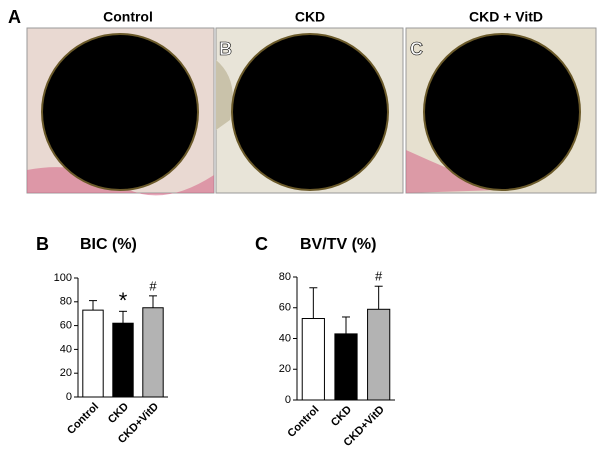 The image size is (602, 463). Describe the element at coordinates (108, 244) in the screenshot. I see `chart-title: BIC (%)` at that location.